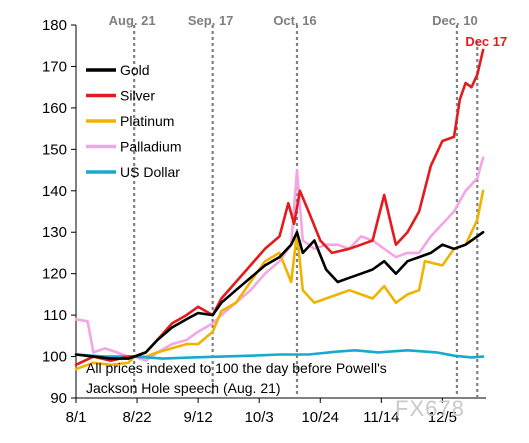 This screenshot has width=529, height=443. Describe the element at coordinates (76, 417) in the screenshot. I see `x-tick-label: 8/1` at that location.